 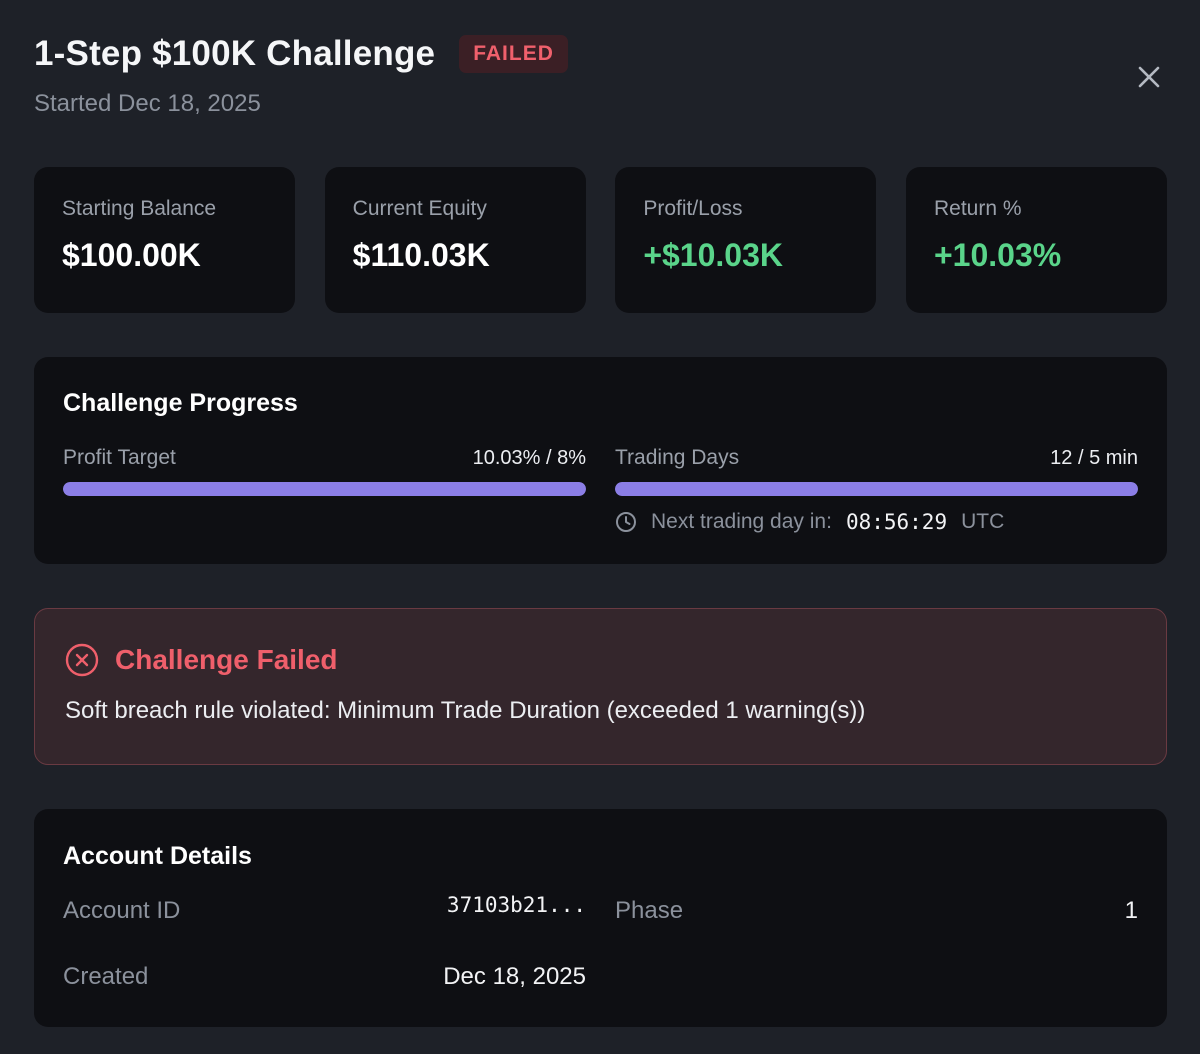 I want to click on detail-label: Account ID, so click(x=122, y=910).